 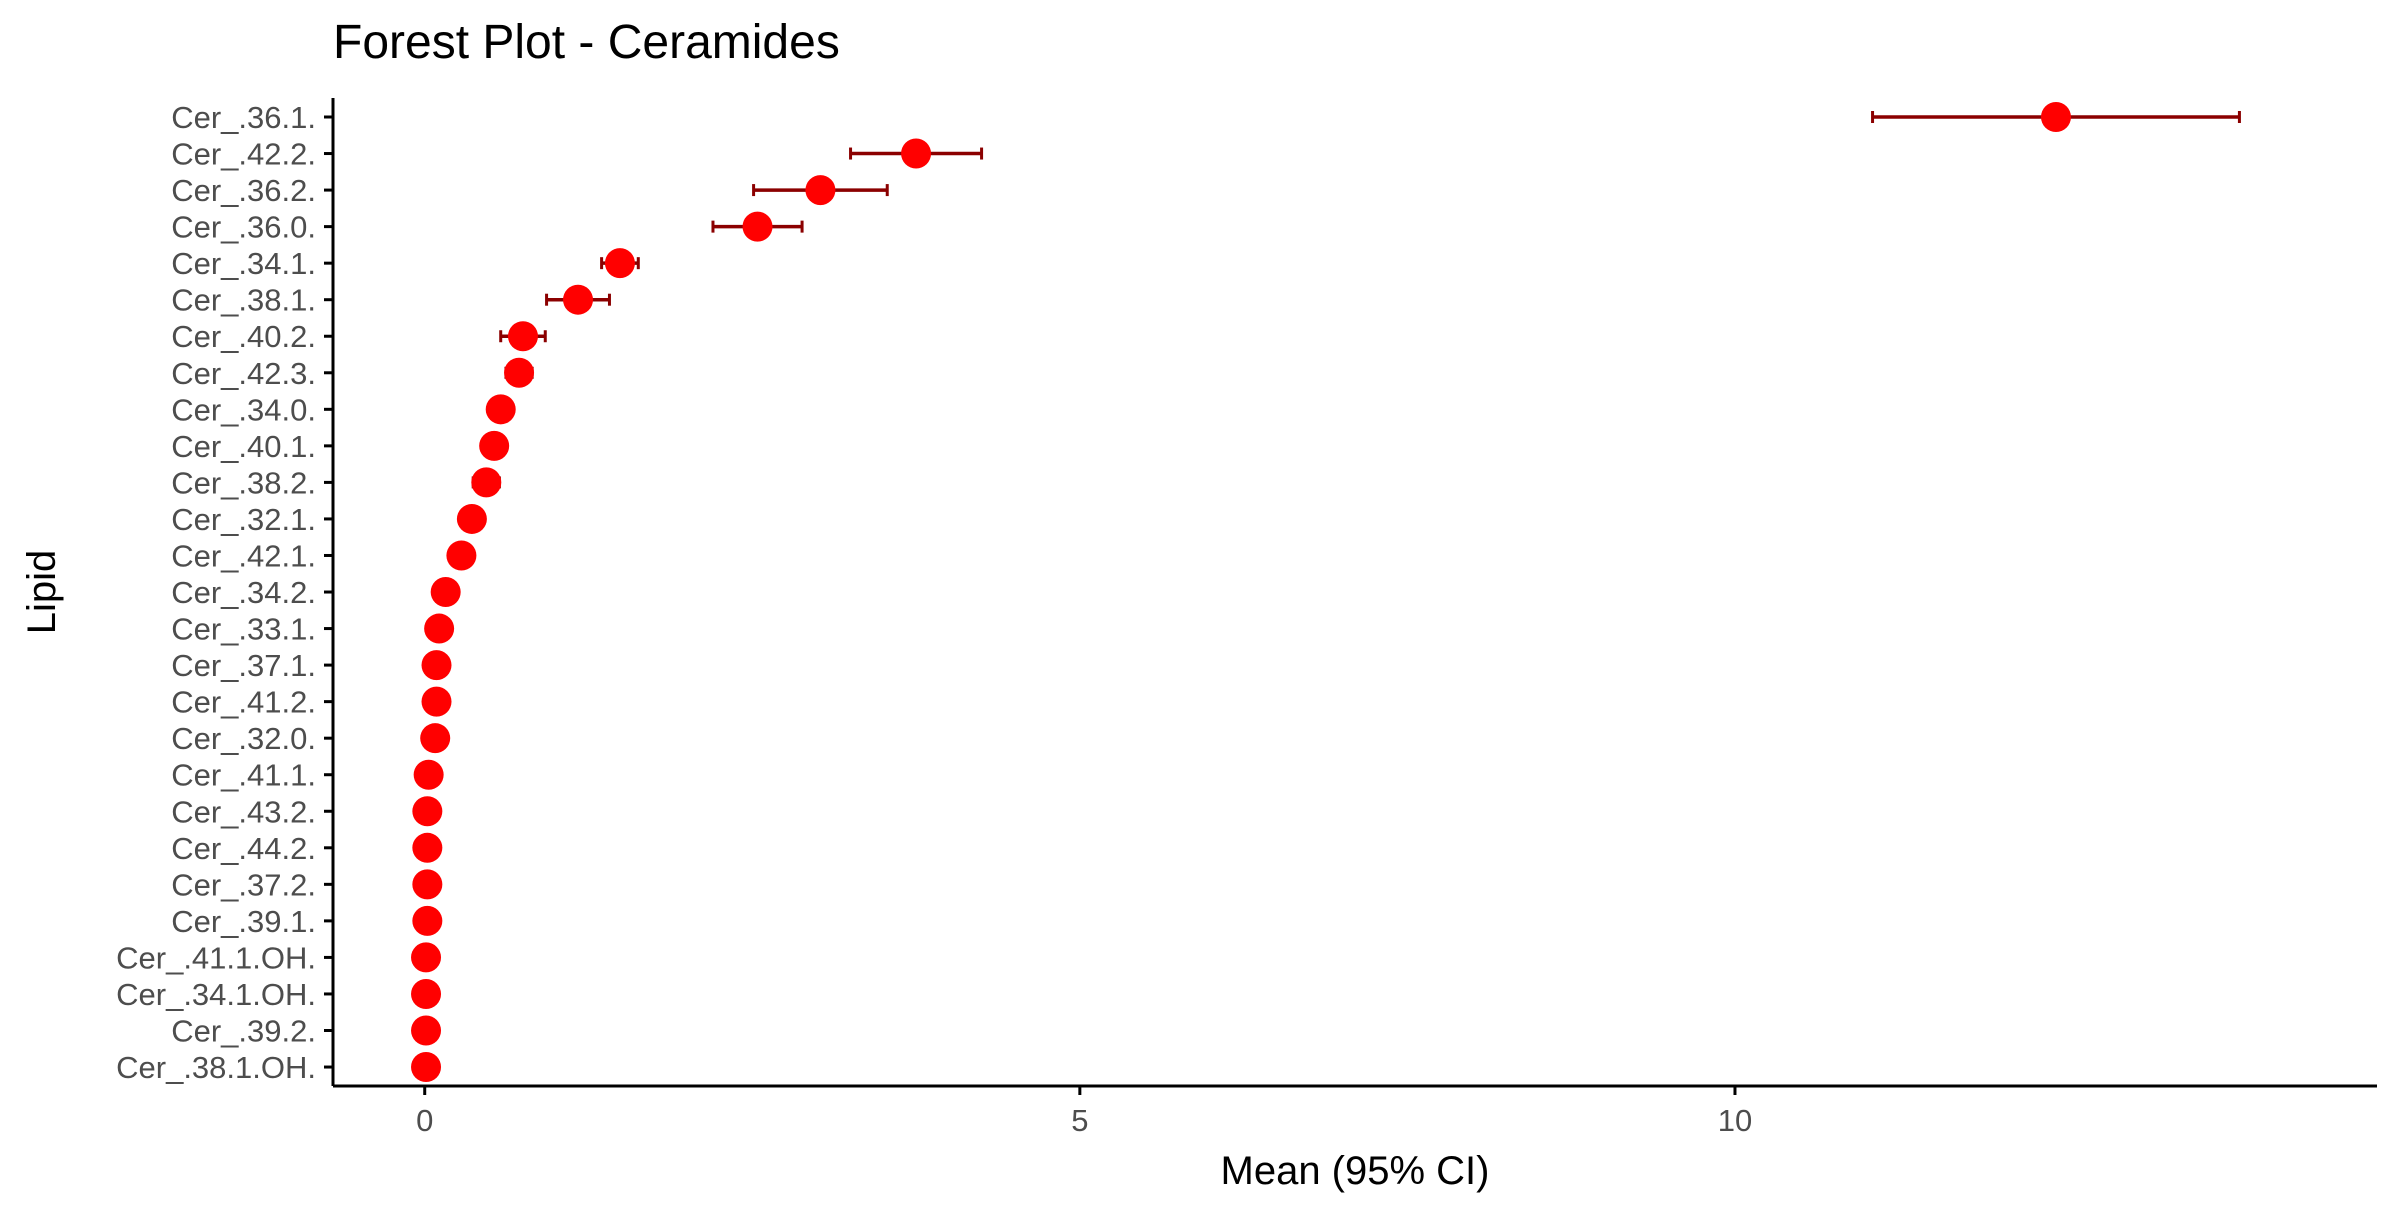 What do you see at coordinates (216, 994) in the screenshot?
I see `y-tick-label: Cer_.34.1.OH.` at bounding box center [216, 994].